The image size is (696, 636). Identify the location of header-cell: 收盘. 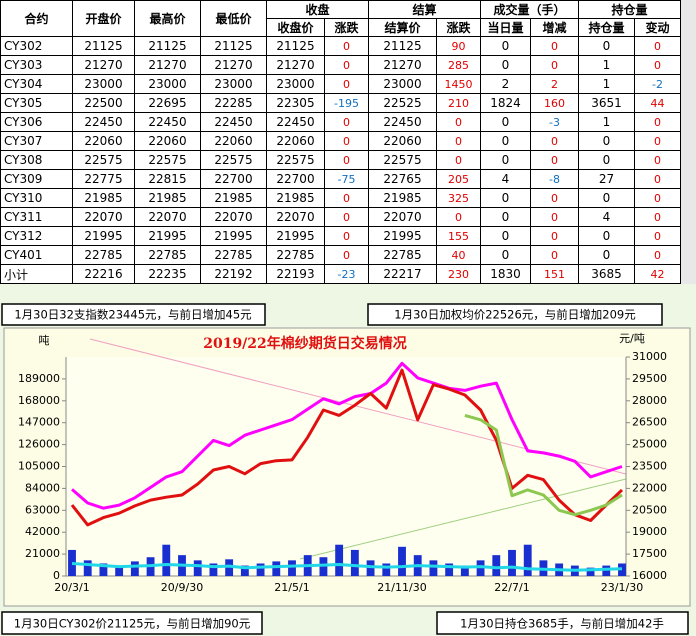
(317, 9).